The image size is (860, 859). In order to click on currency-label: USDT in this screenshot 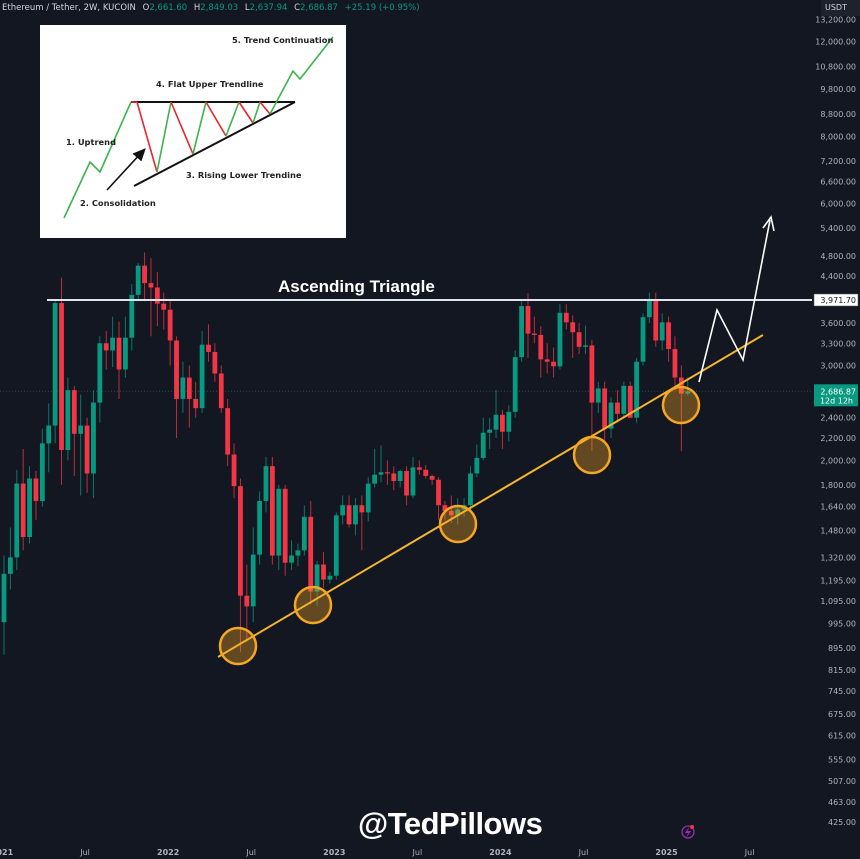, I will do `click(840, 8)`.